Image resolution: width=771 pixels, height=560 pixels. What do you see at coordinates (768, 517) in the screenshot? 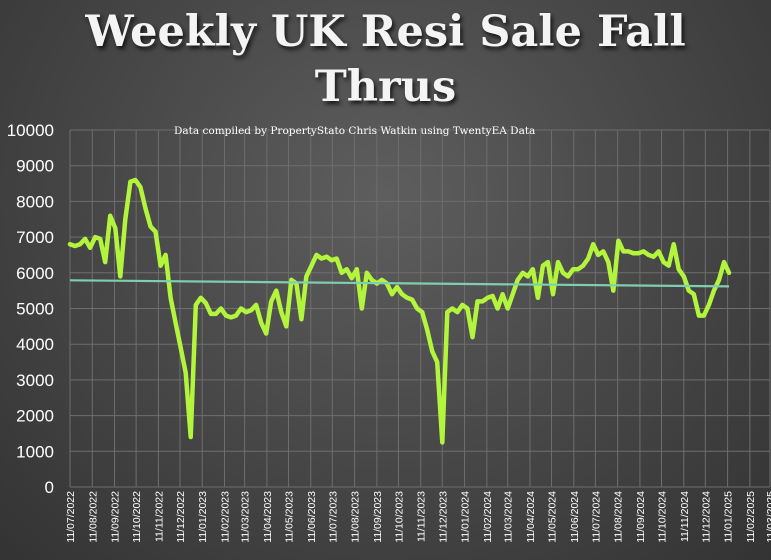
I see `x-tick-label: 11/03/2025` at bounding box center [768, 517].